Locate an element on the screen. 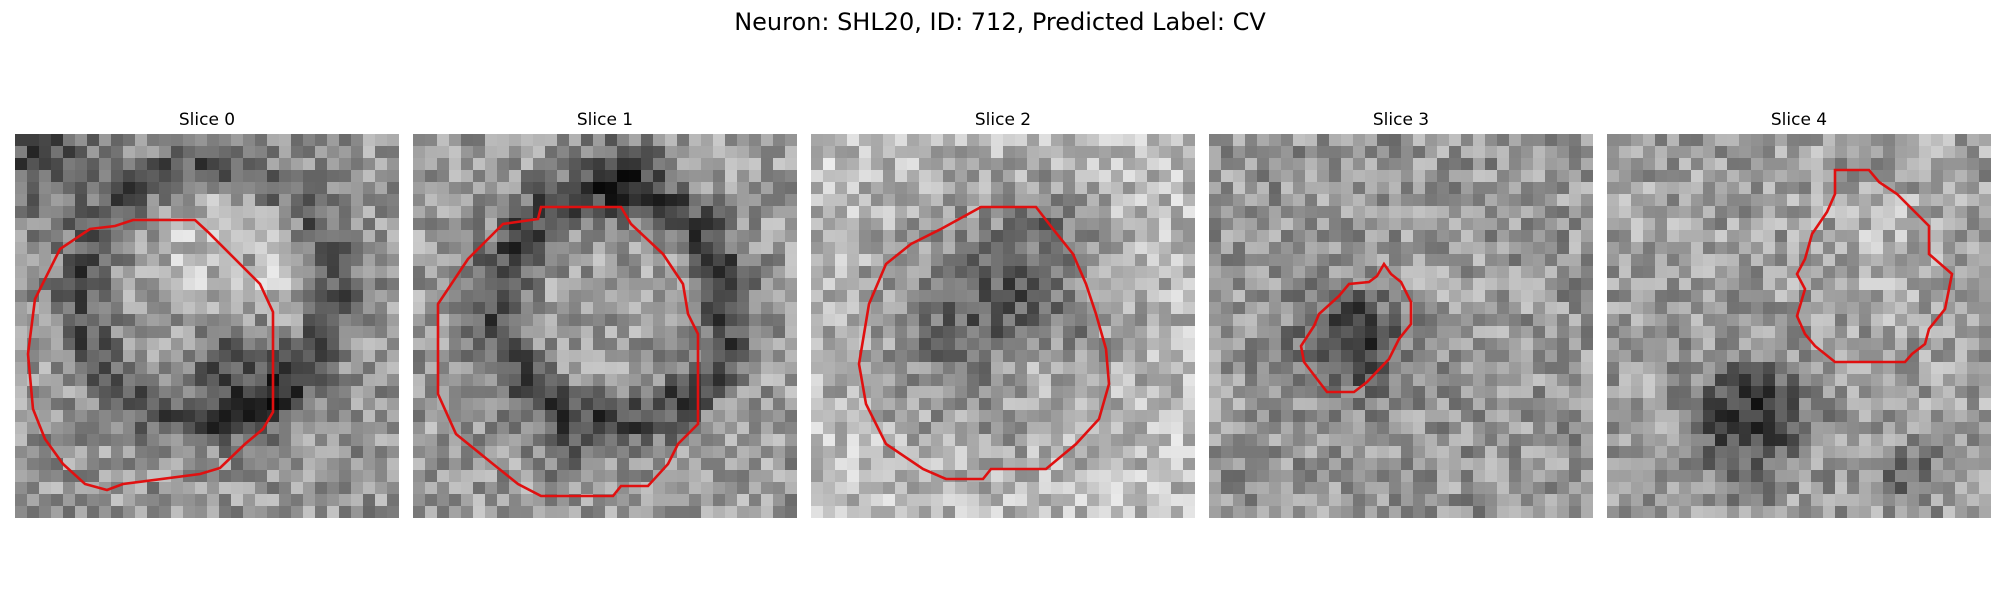 The image size is (2000, 600). slice-panel-4: Slice 4 is located at coordinates (1799, 314).